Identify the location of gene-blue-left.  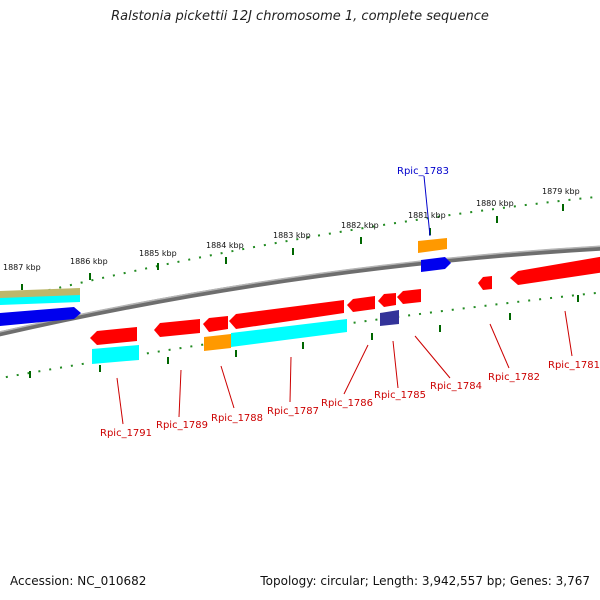
(40, 316).